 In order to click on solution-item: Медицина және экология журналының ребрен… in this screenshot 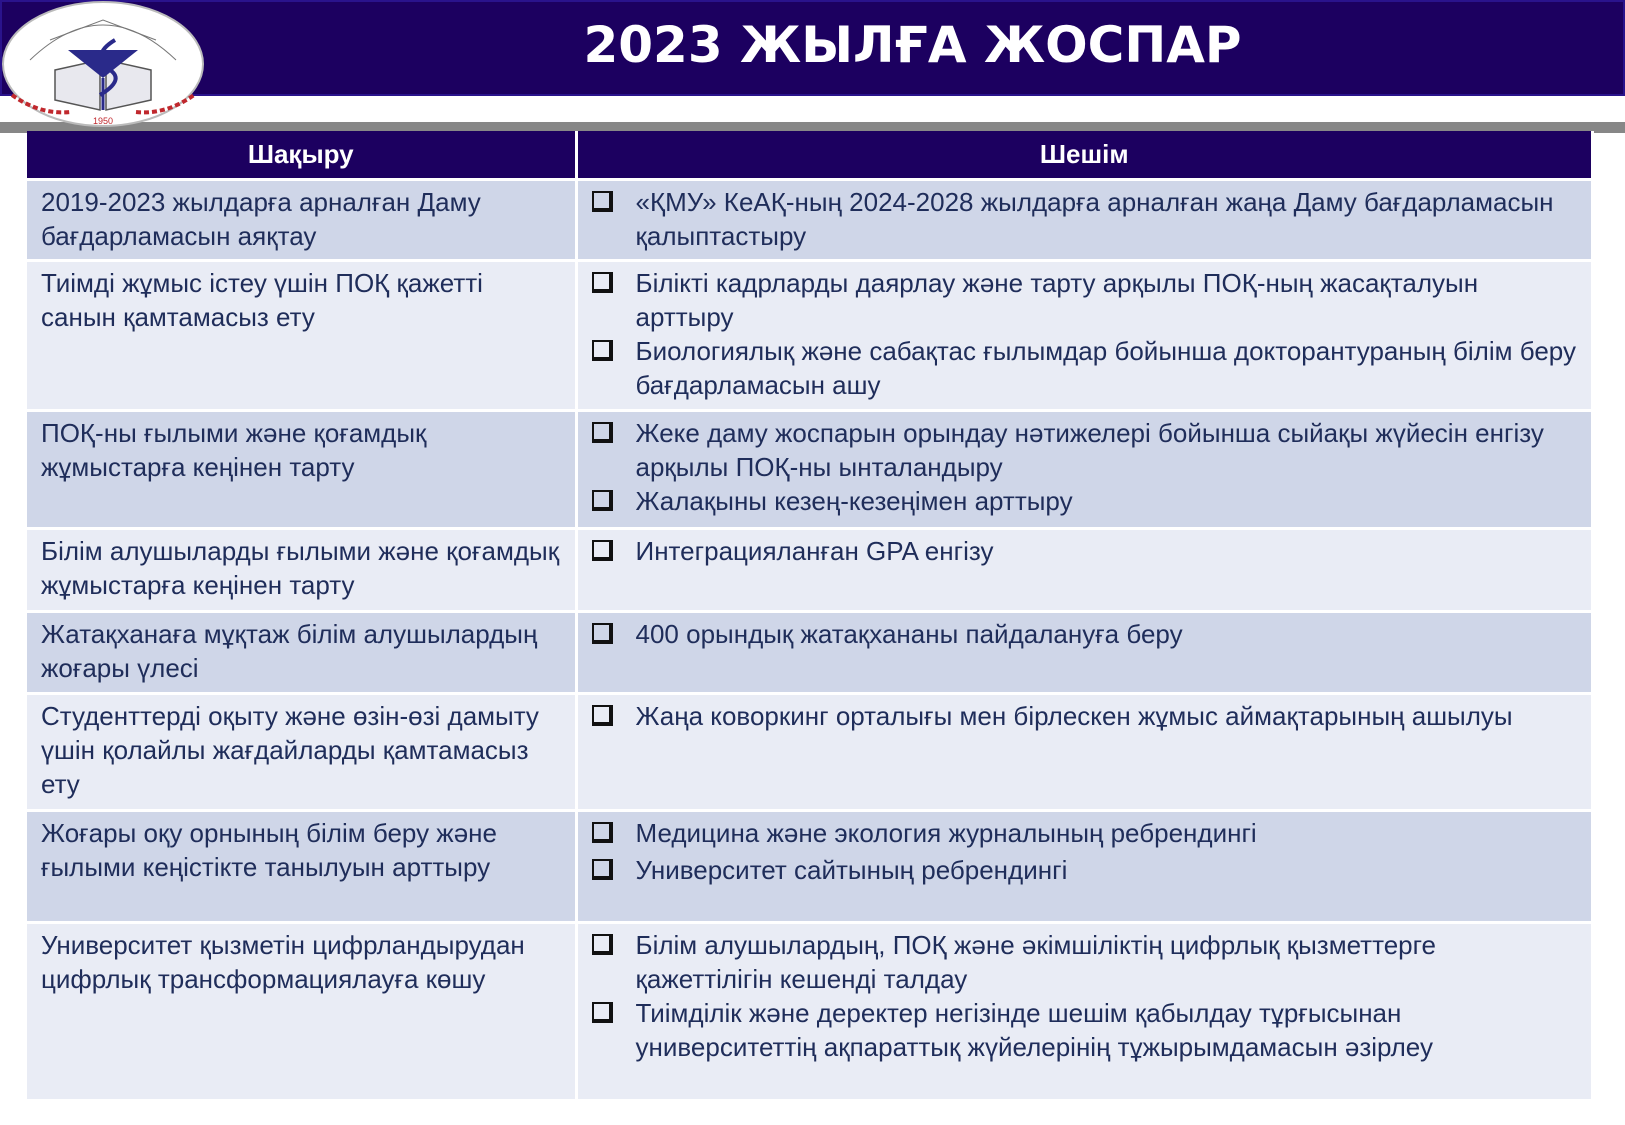, I will do `click(1084, 834)`.